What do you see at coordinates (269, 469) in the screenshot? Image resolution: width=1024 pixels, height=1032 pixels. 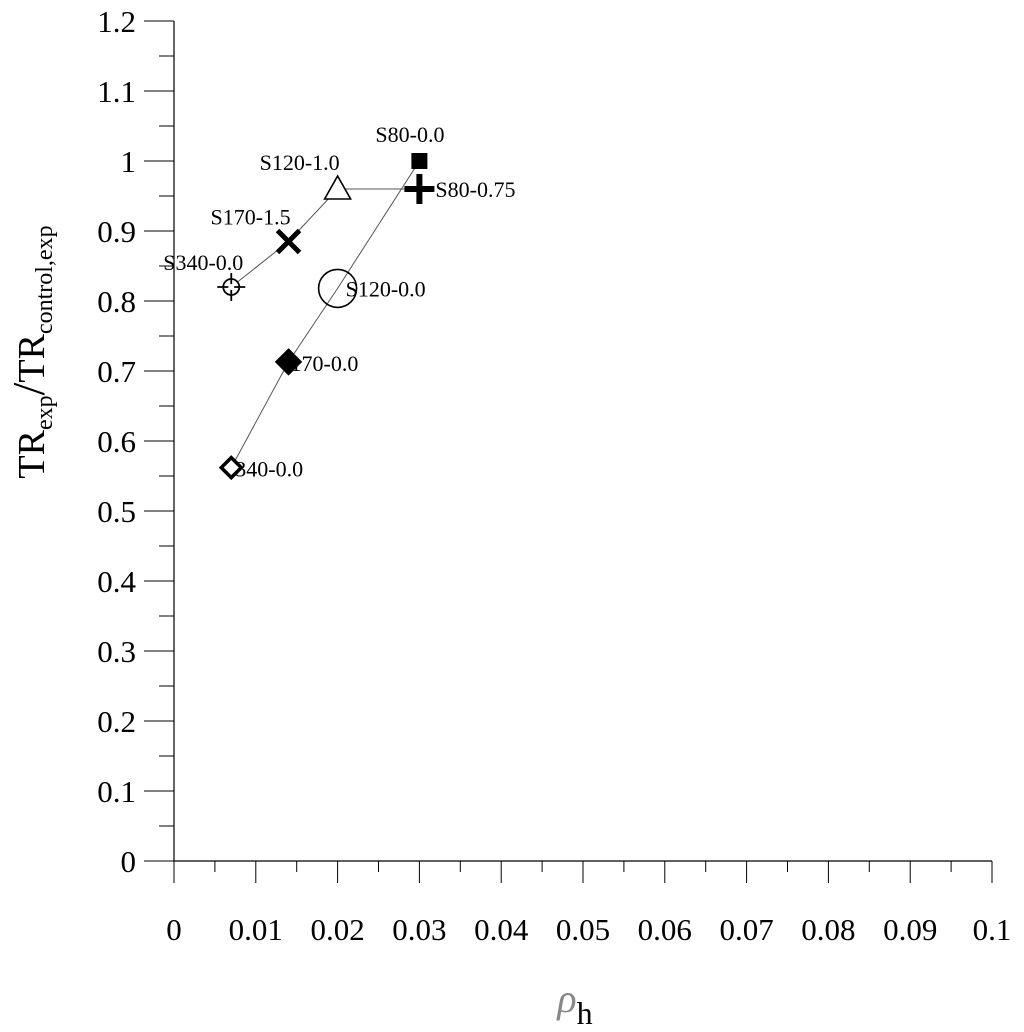 I see `point-label: 340-0.0` at bounding box center [269, 469].